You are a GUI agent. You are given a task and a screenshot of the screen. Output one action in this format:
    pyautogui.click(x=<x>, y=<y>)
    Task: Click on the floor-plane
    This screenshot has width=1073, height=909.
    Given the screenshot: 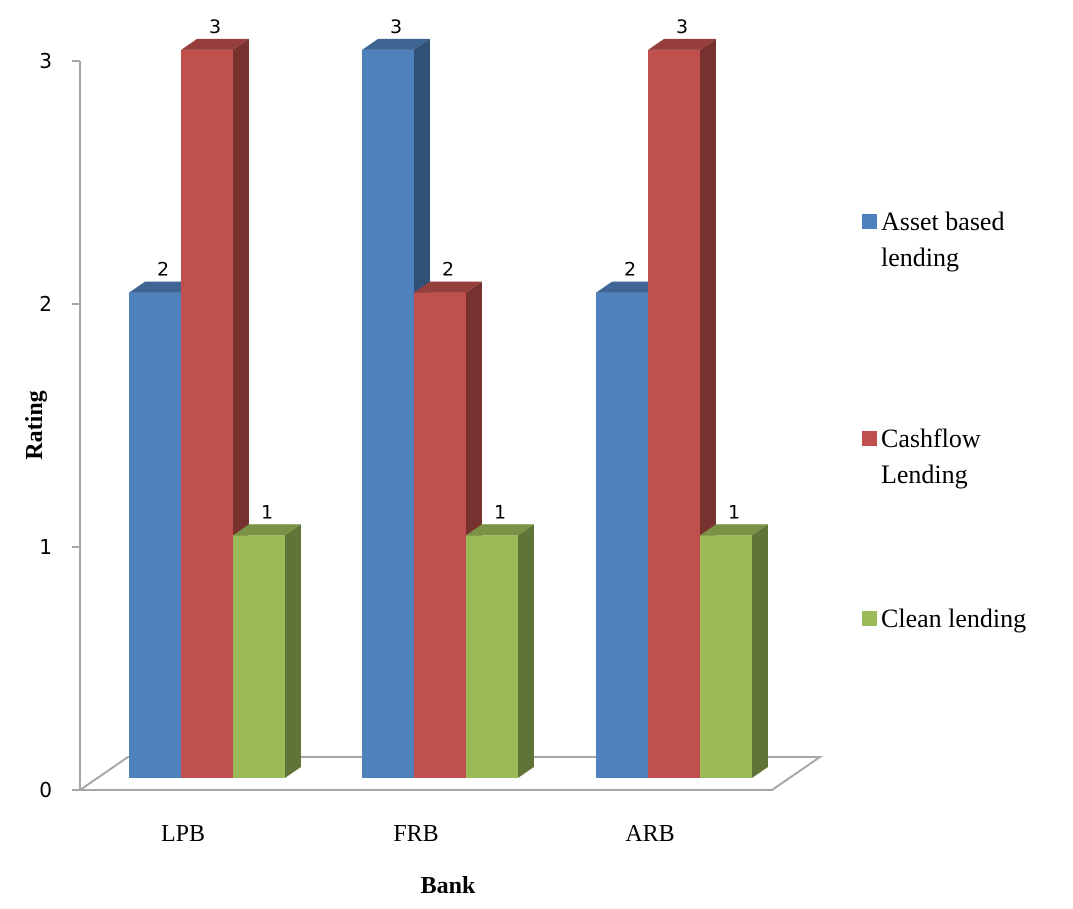 What is the action you would take?
    pyautogui.click(x=450, y=773)
    